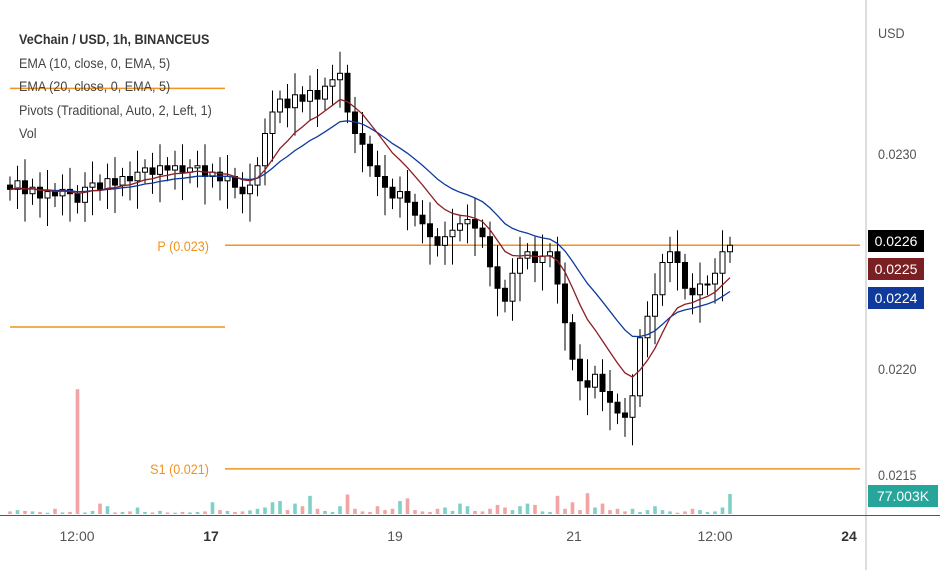  What do you see at coordinates (903, 496) in the screenshot?
I see `volume-badge: 77.003K` at bounding box center [903, 496].